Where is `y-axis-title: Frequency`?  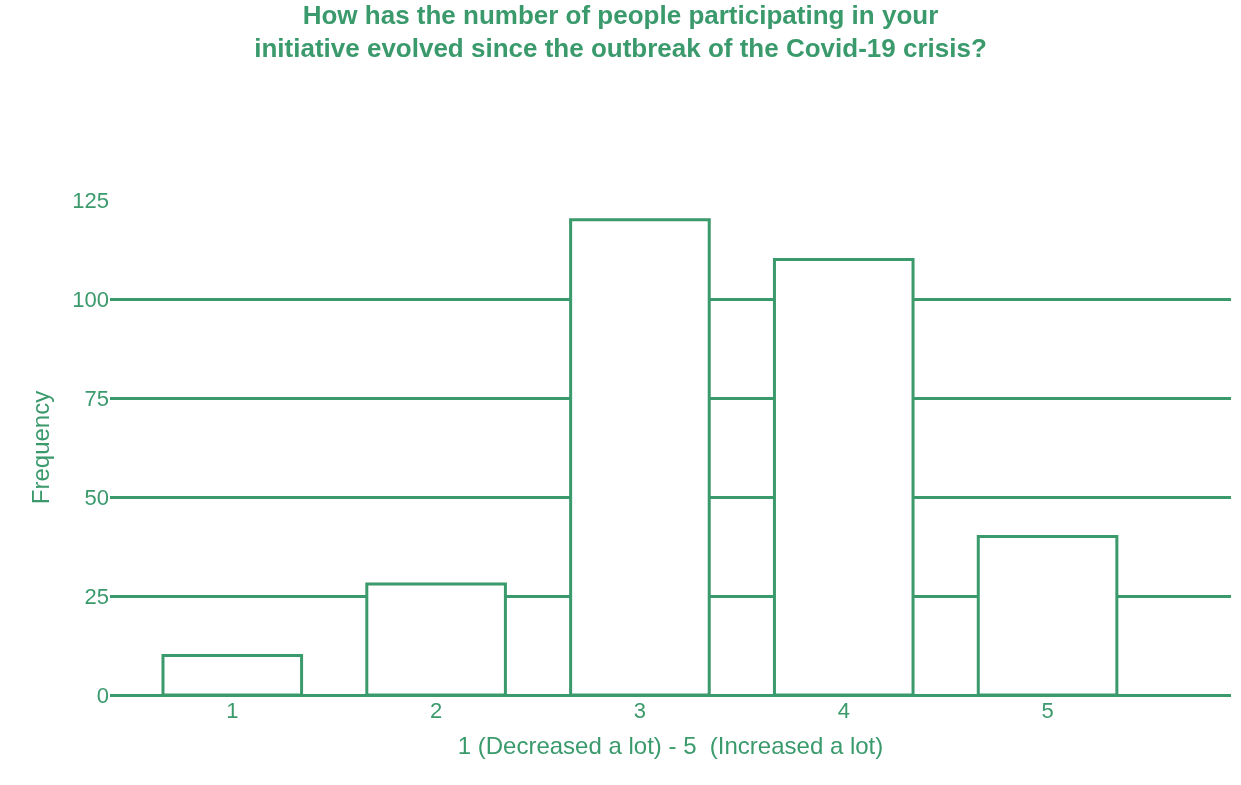
y-axis-title: Frequency is located at coordinates (41, 447).